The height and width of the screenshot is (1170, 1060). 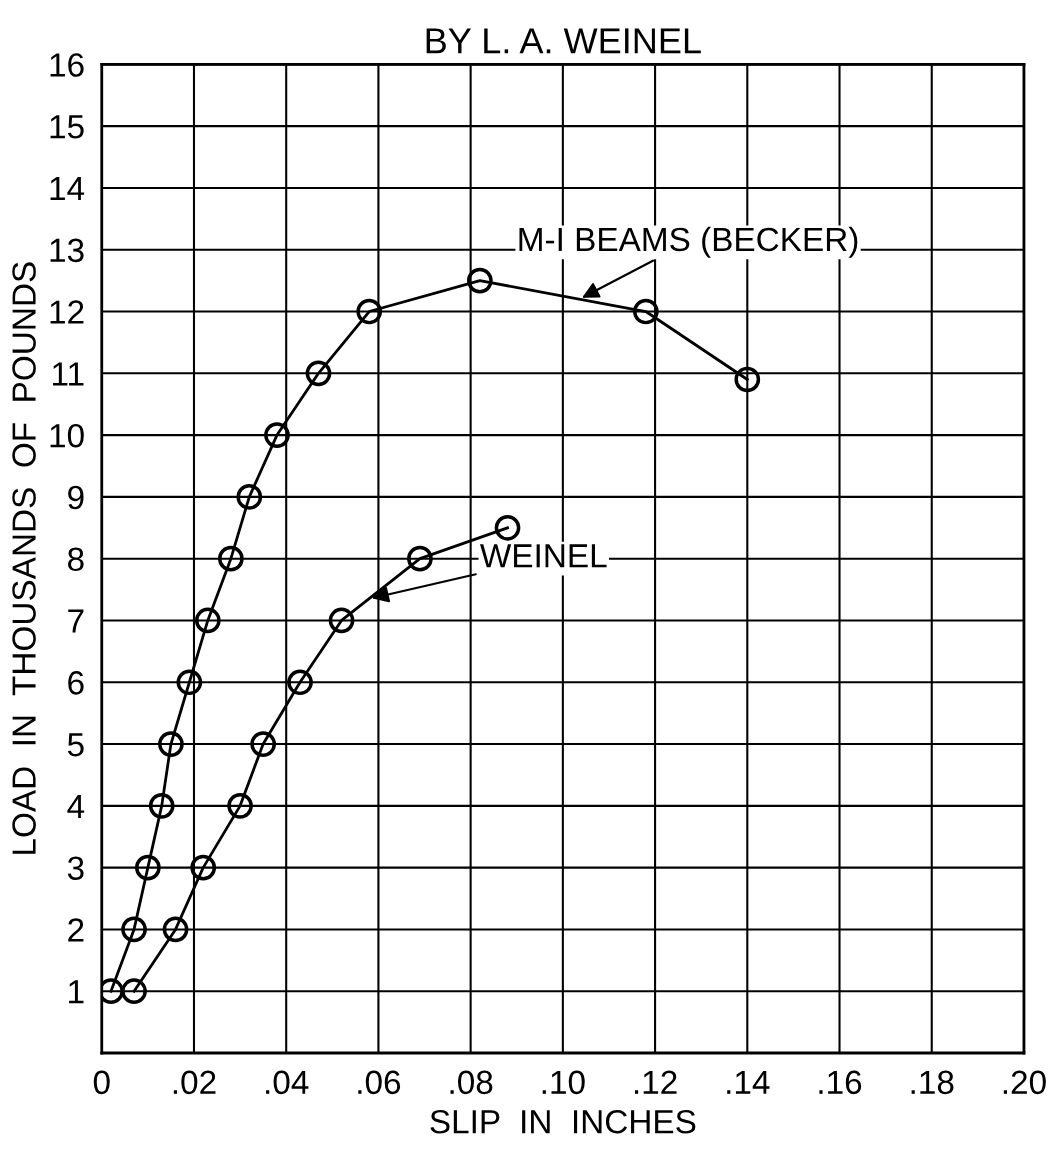 What do you see at coordinates (75, 745) in the screenshot?
I see `y-tick-label: 5` at bounding box center [75, 745].